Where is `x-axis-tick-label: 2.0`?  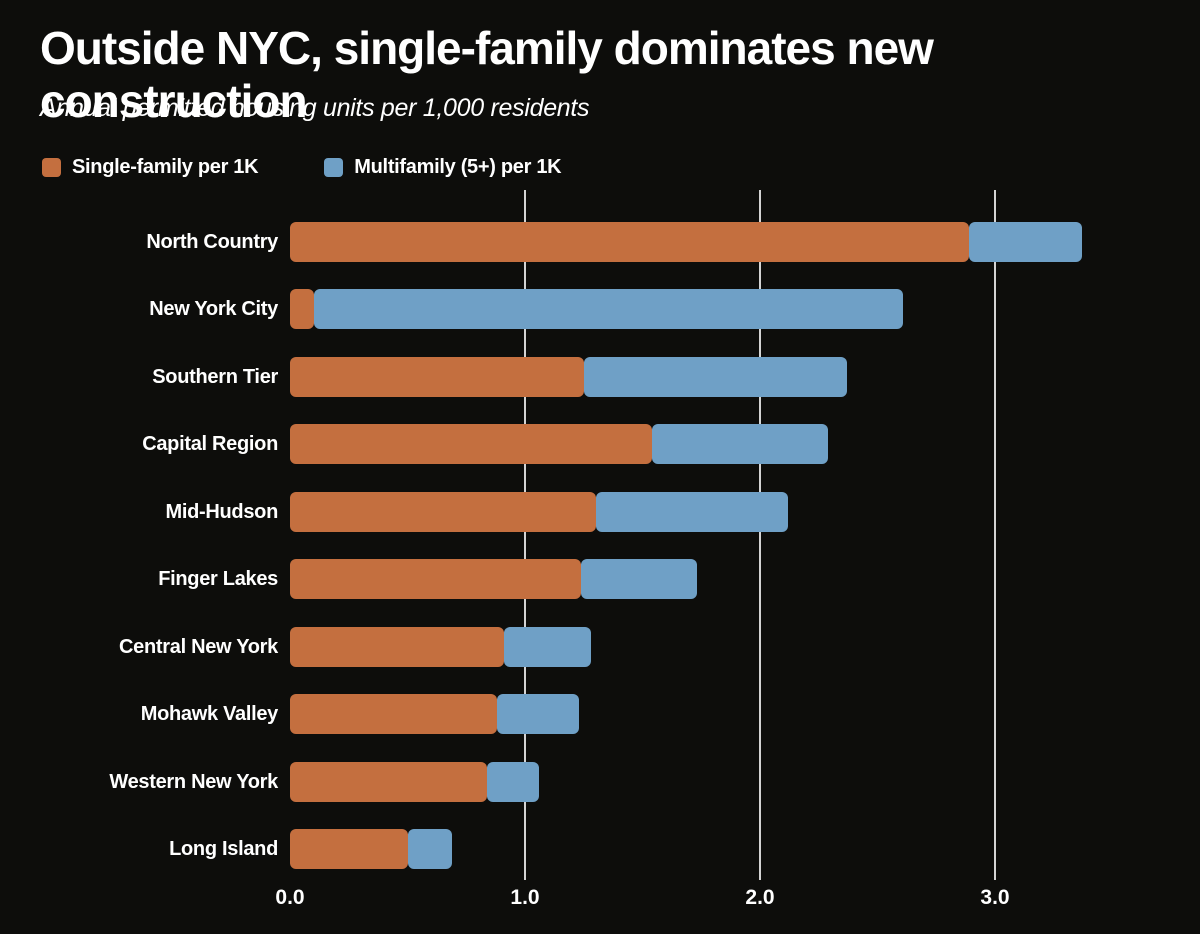
x-axis-tick-label: 2.0 is located at coordinates (760, 897).